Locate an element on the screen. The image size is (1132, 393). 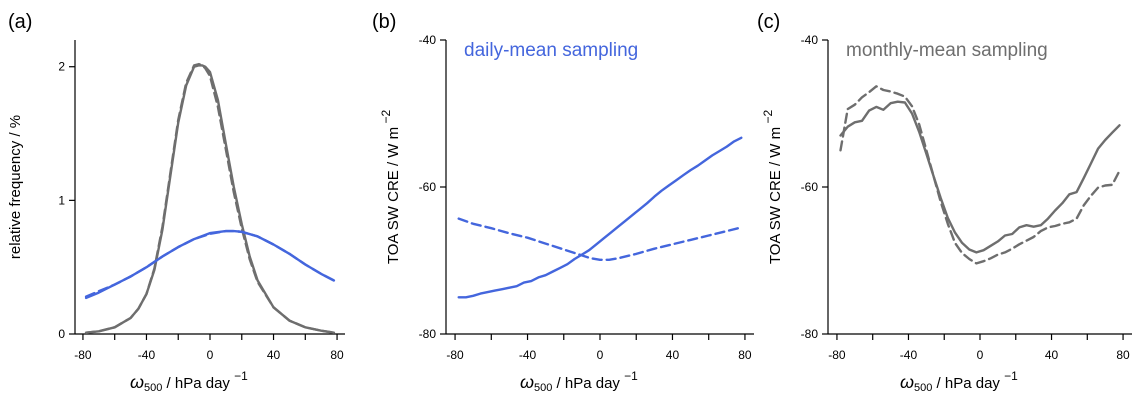
y-tick-label: 1 is located at coordinates (61, 200).